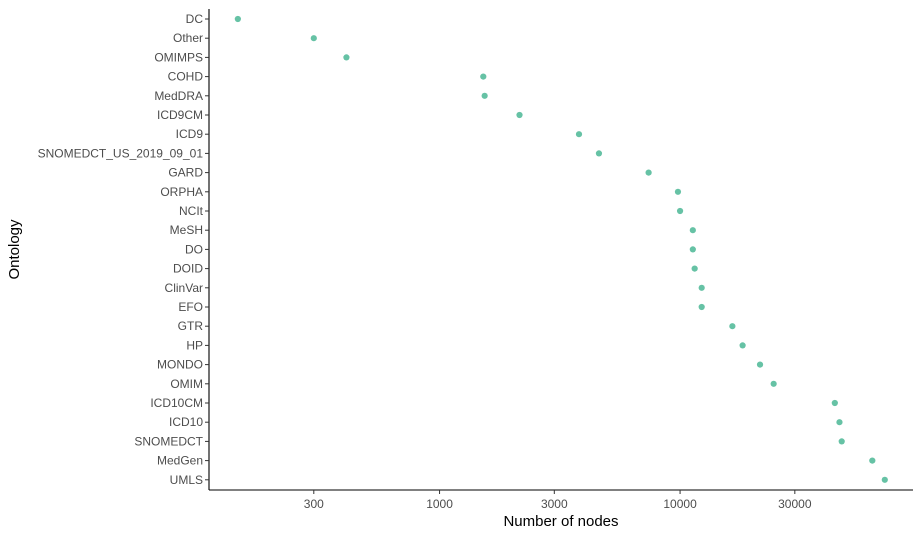 The image size is (921, 537). What do you see at coordinates (180, 115) in the screenshot?
I see `y-tick-label: ICD9CM` at bounding box center [180, 115].